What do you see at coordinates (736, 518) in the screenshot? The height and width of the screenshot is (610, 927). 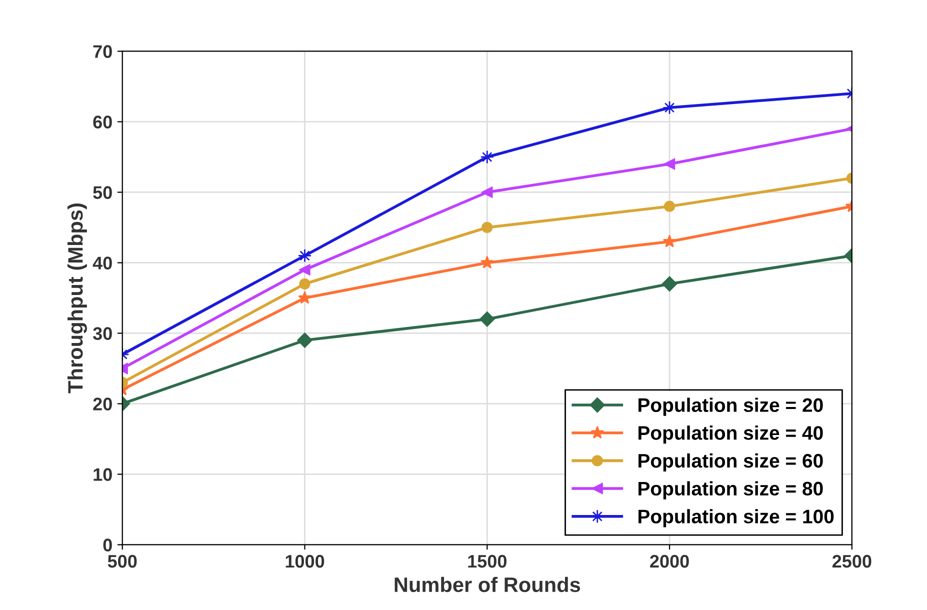 I see `legend-label: Population size = 100` at bounding box center [736, 518].